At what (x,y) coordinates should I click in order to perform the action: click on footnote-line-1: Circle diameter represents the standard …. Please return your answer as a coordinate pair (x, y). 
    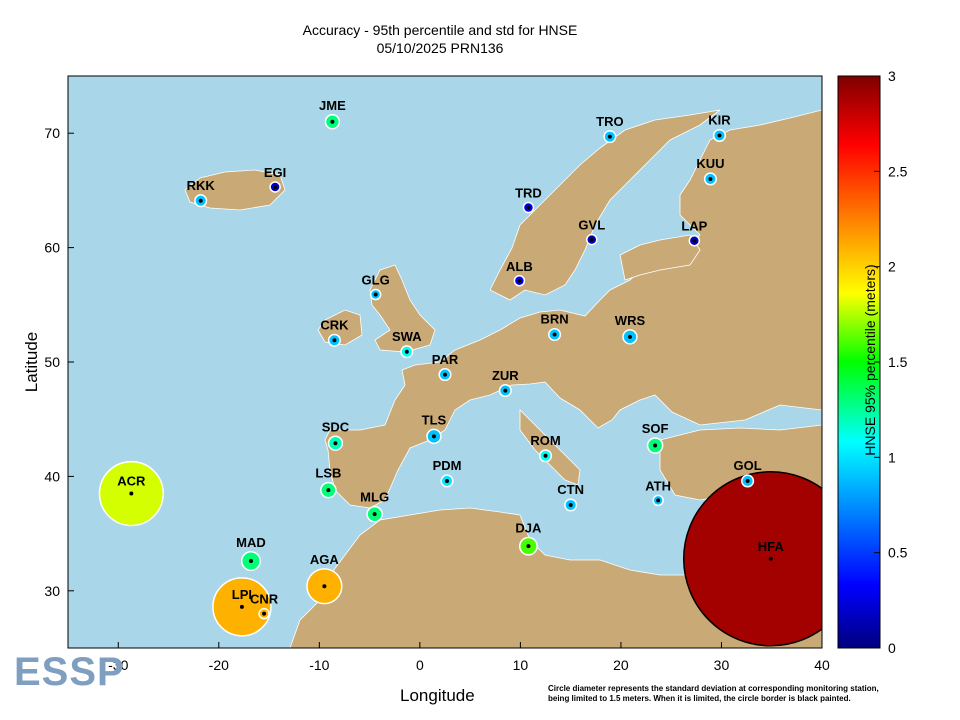
    Looking at the image, I should click on (713, 688).